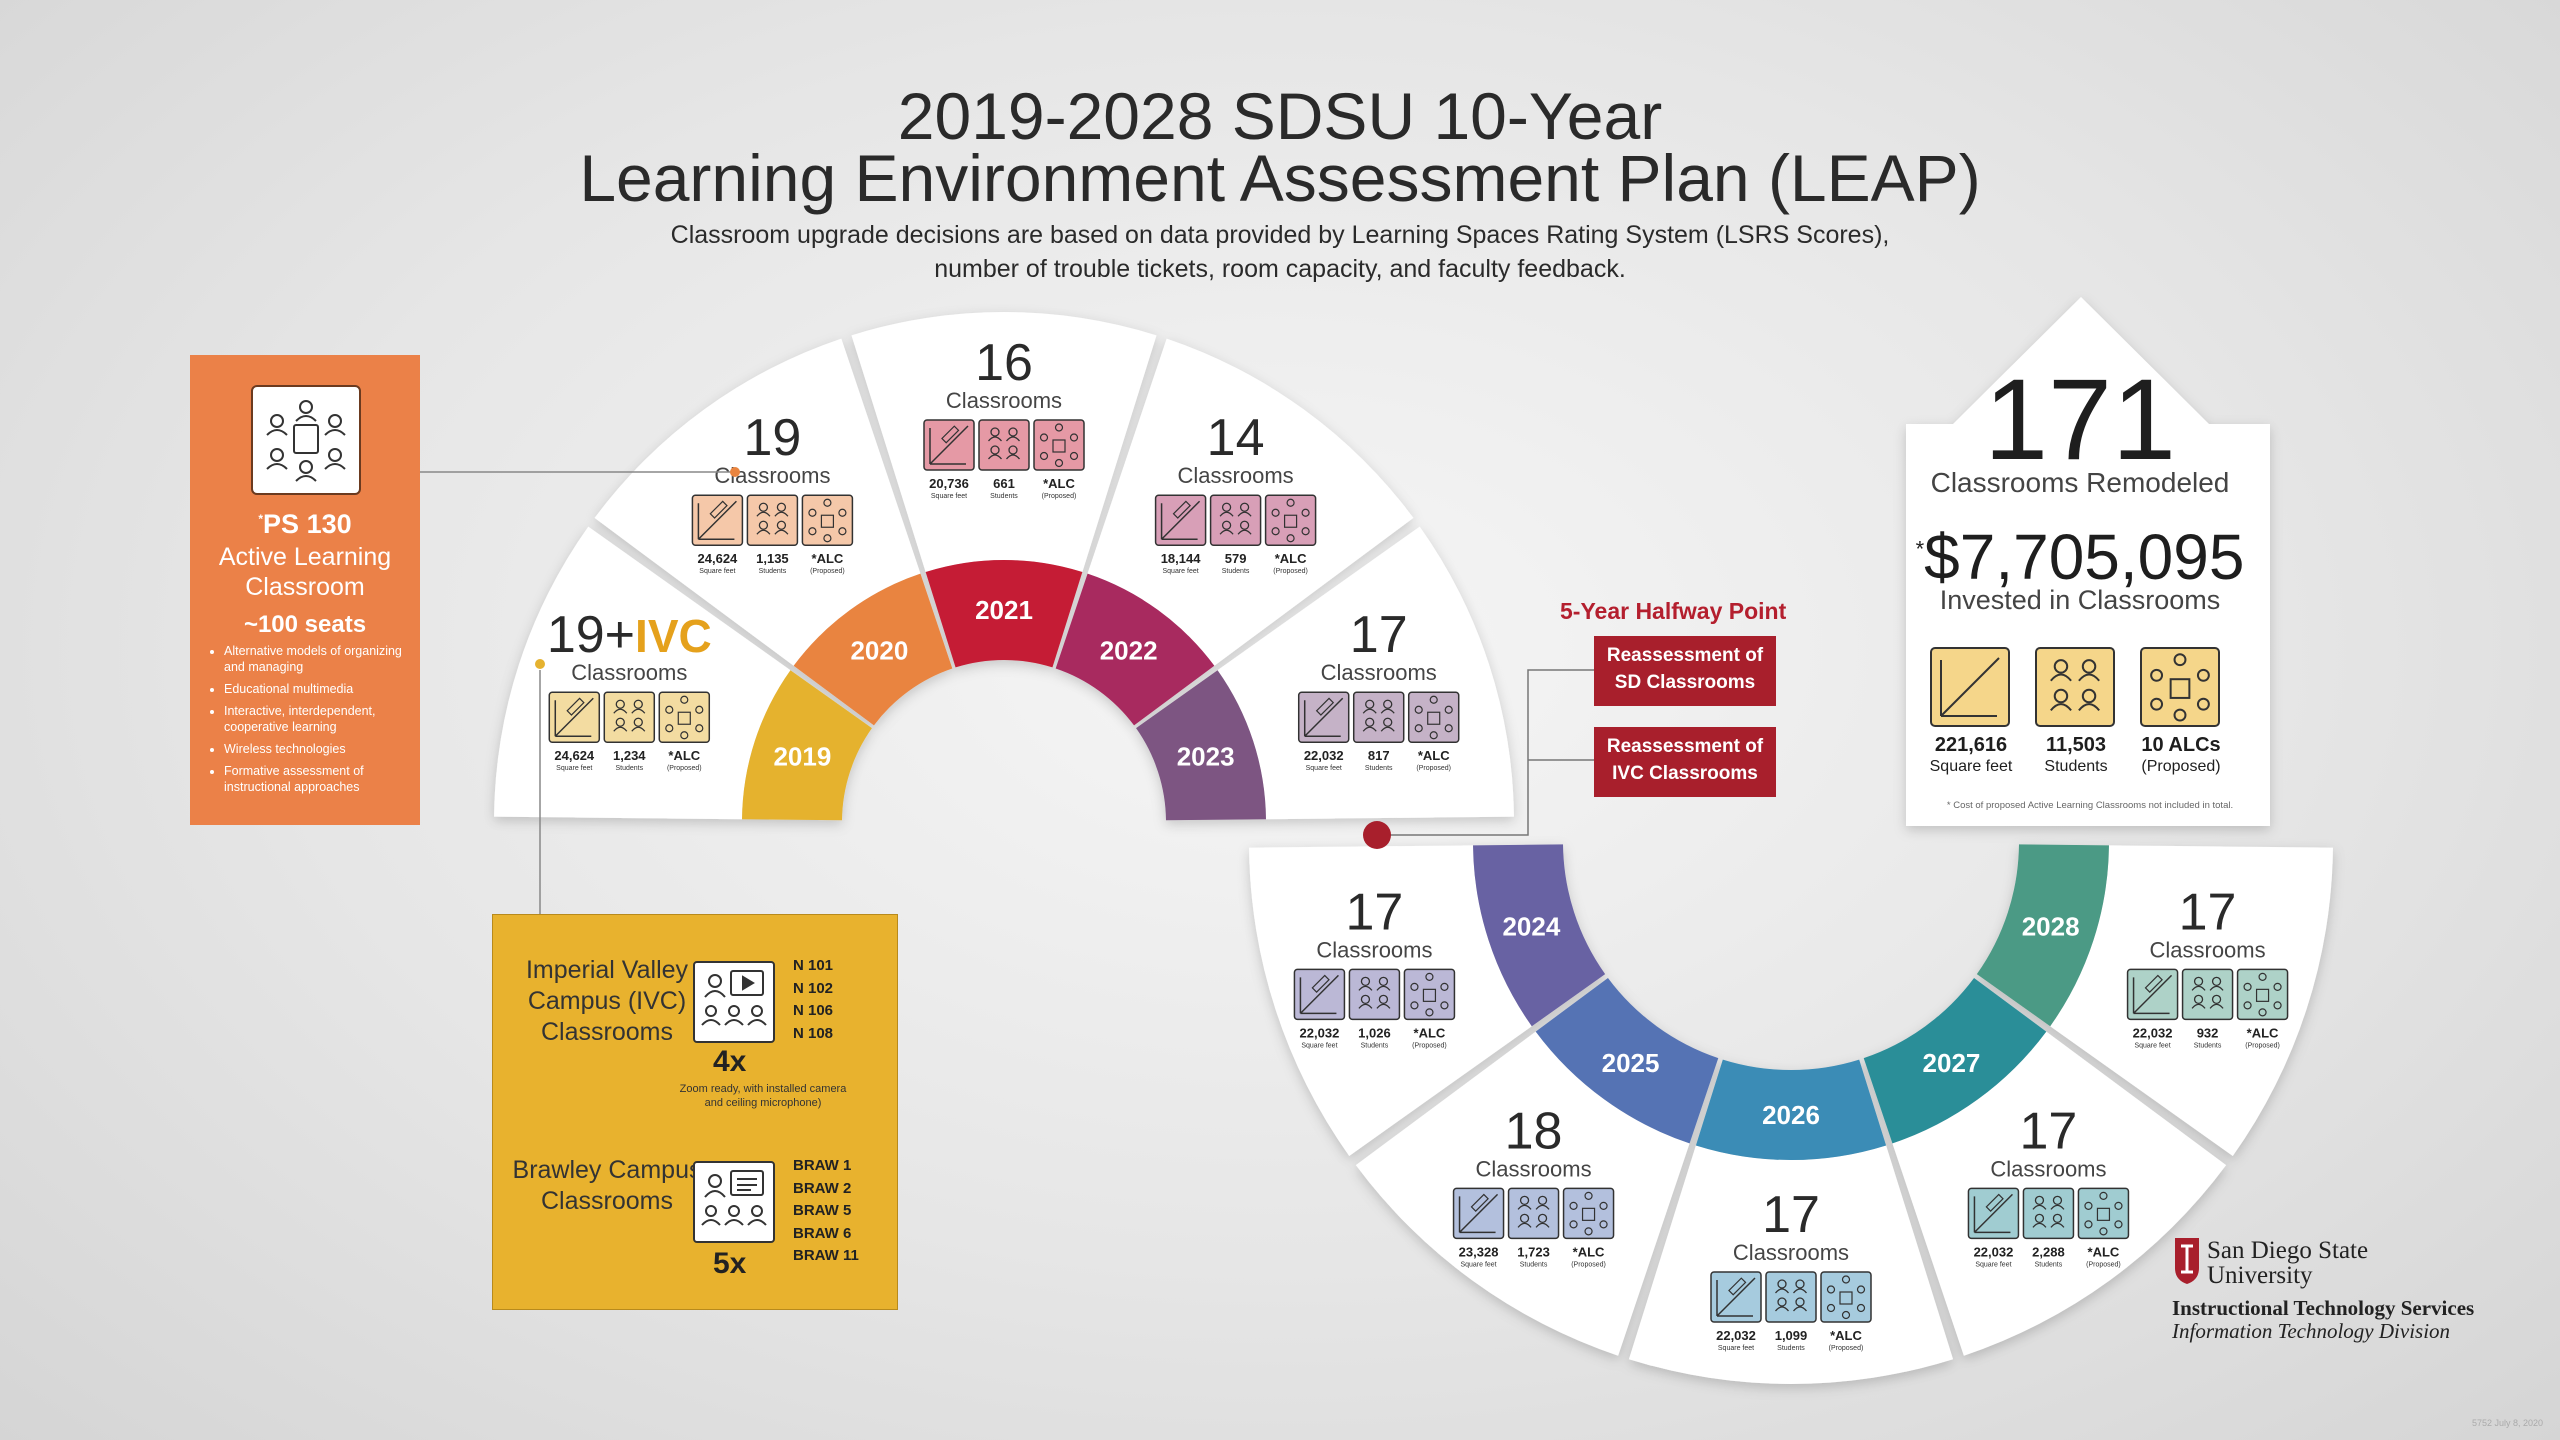 The width and height of the screenshot is (2560, 1440). Describe the element at coordinates (2075, 687) in the screenshot. I see `students-icon` at that location.